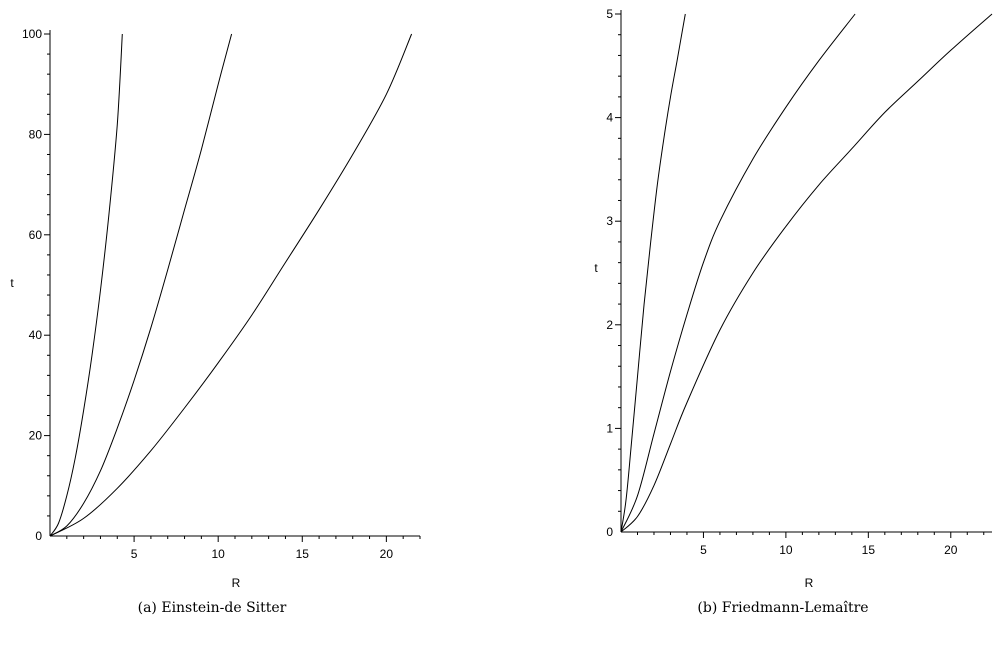  I want to click on x-axis-label-b: R, so click(809, 583).